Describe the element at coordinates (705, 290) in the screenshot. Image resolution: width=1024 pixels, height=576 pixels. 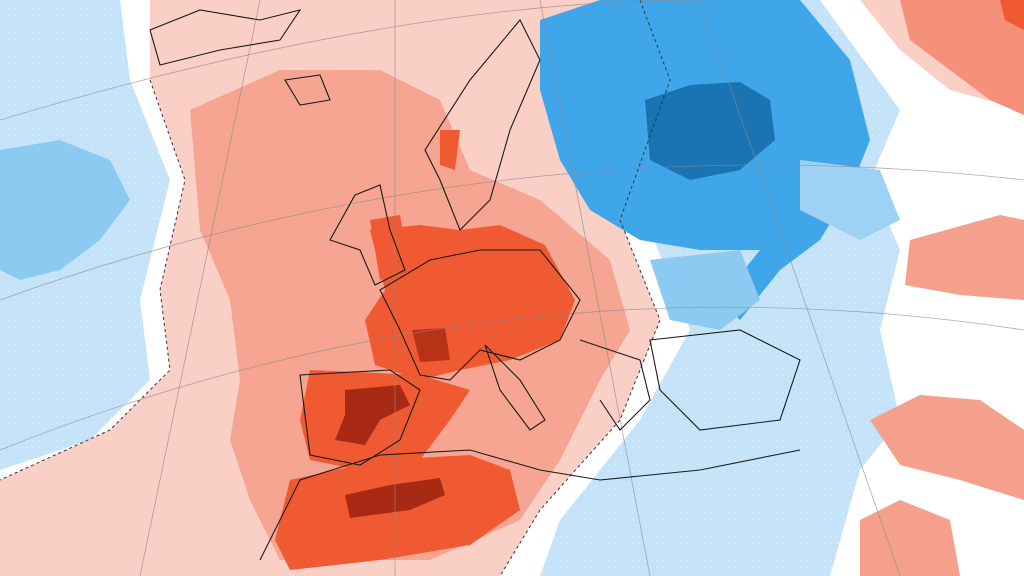
I see `cool-black-sea` at that location.